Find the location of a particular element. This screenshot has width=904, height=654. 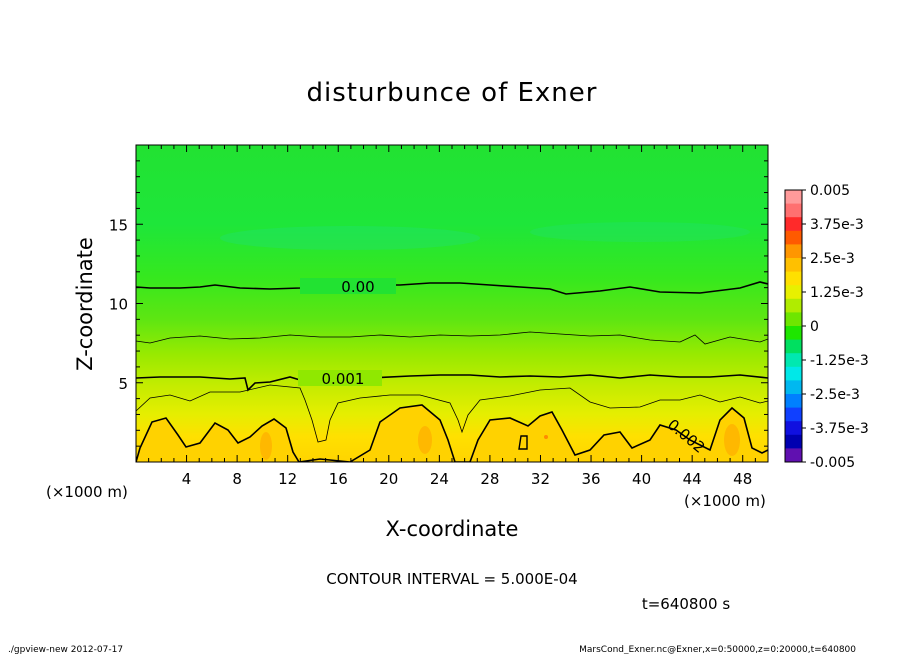

y-tick-label: 5 is located at coordinates (123, 384).